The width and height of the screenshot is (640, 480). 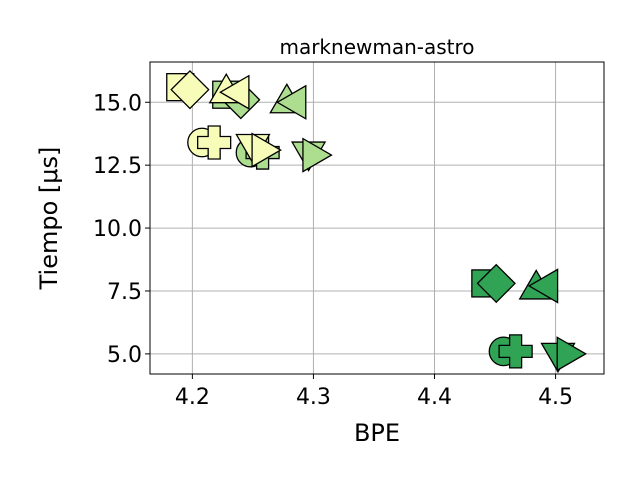 What do you see at coordinates (117, 166) in the screenshot?
I see `y-tick-label: 12.5` at bounding box center [117, 166].